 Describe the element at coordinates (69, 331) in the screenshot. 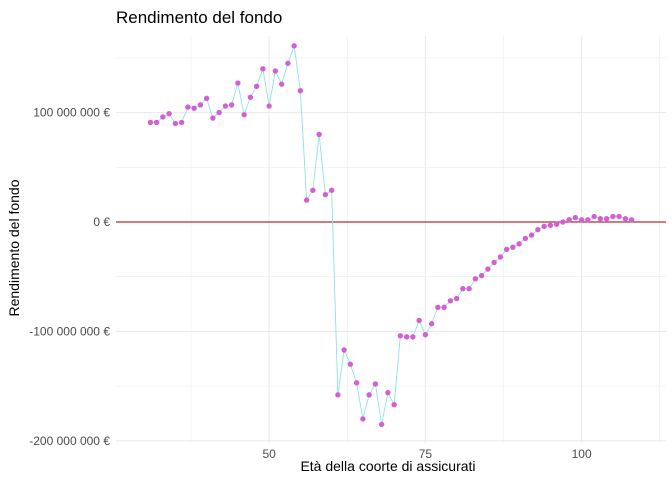

I see `y-tick-label: -100 000 000 €` at that location.